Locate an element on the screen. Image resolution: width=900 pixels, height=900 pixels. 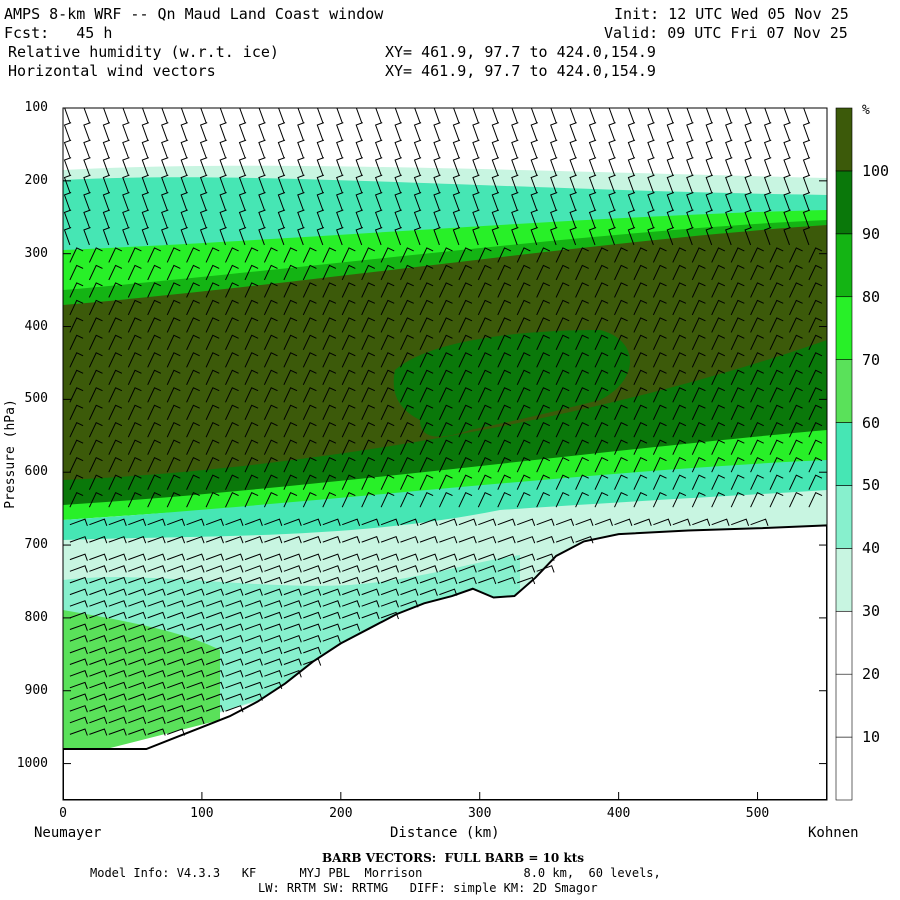
y-tick-label: 1000 is located at coordinates (32, 763).